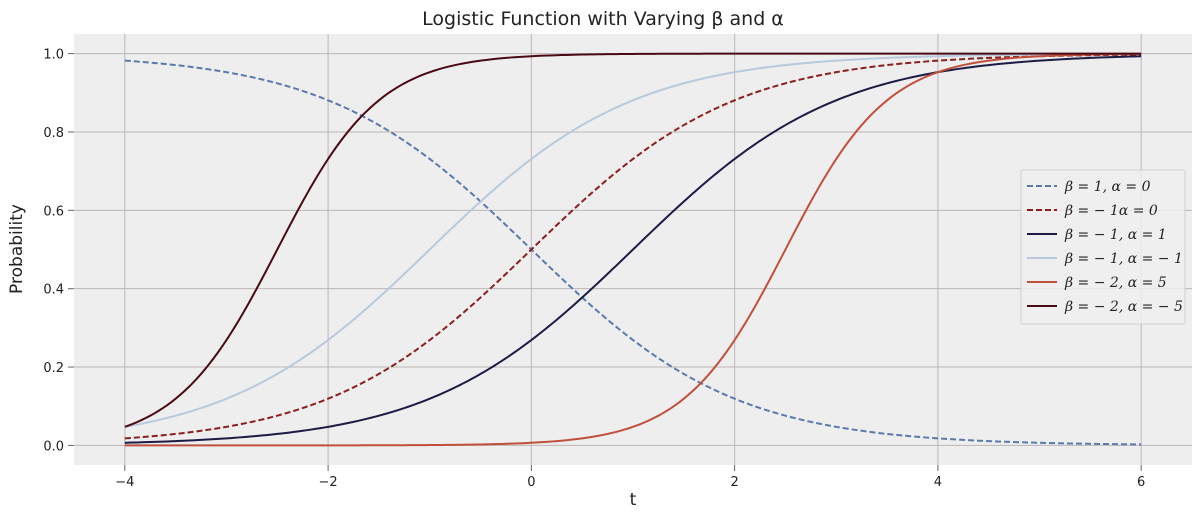 The height and width of the screenshot is (515, 1201). I want to click on x-tick-label: −2, so click(328, 482).